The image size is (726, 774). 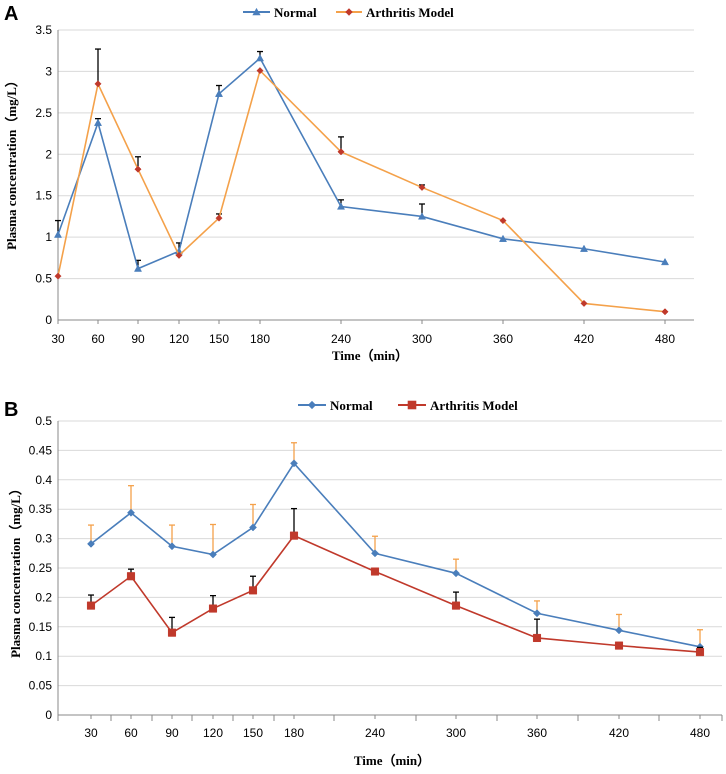 I want to click on y-tick-label: 0.05, so click(x=41, y=686).